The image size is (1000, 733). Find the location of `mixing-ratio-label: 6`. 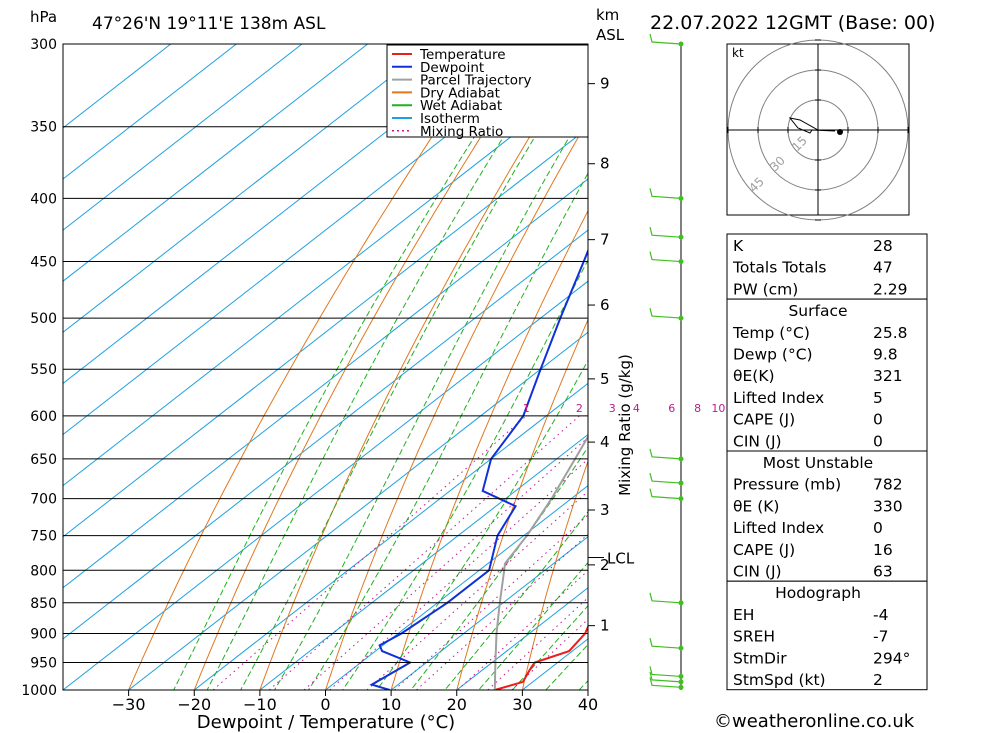

mixing-ratio-label: 6 is located at coordinates (671, 408).